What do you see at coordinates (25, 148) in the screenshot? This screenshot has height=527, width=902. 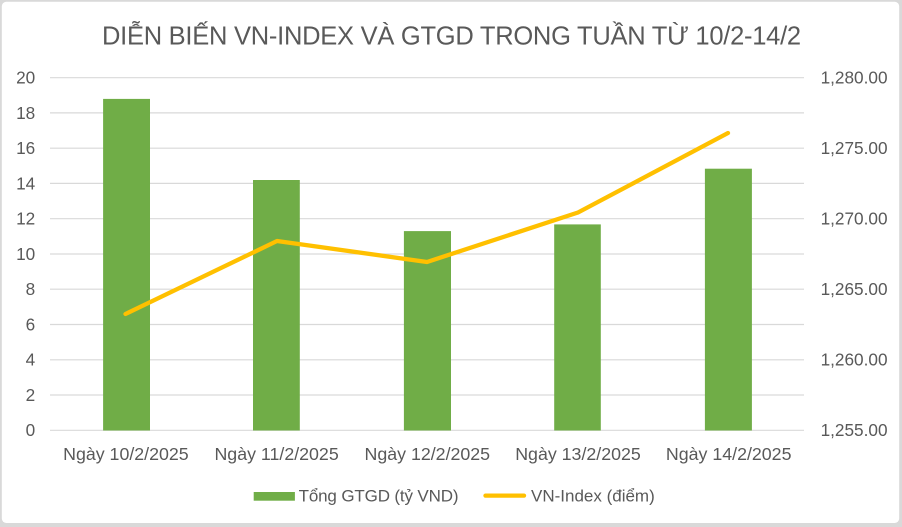 I see `svg-text: 16` at bounding box center [25, 148].